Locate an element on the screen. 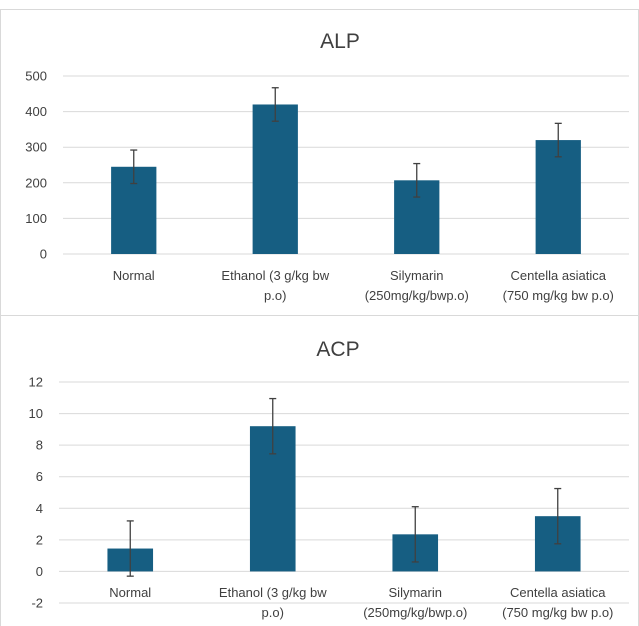  alp-x-category-label: p.o) is located at coordinates (275, 295).